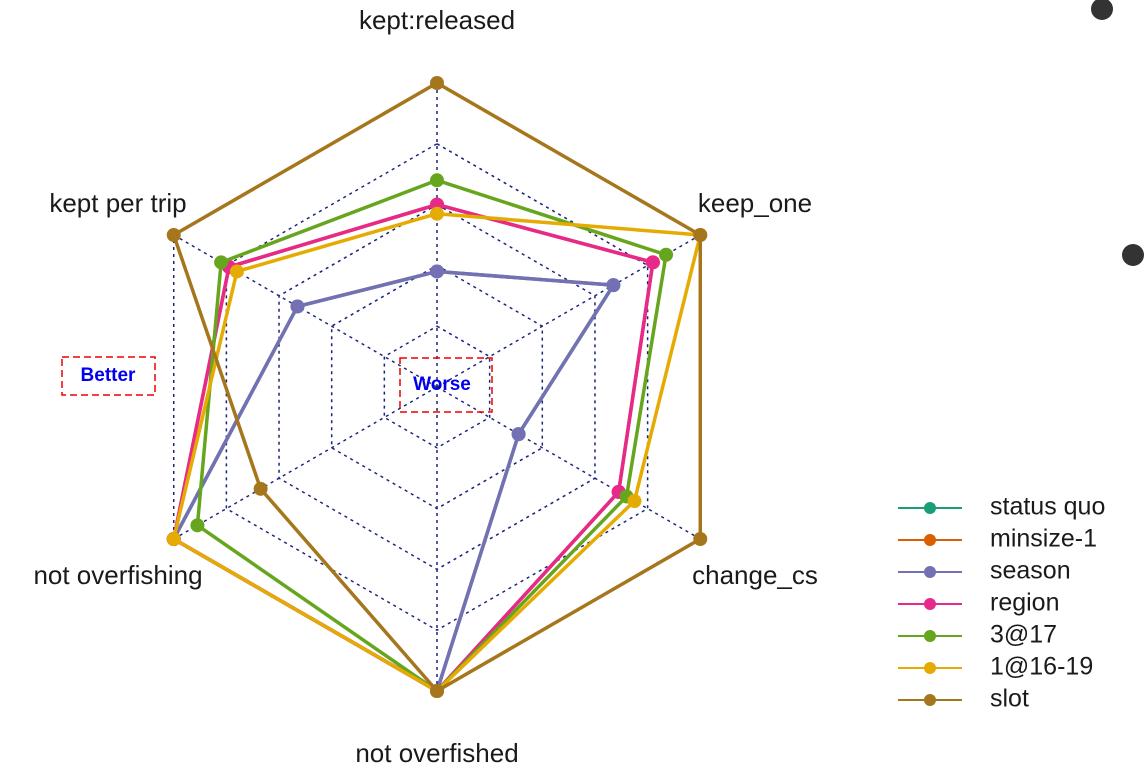  What do you see at coordinates (436, 753) in the screenshot?
I see `axis-label: not overfished` at bounding box center [436, 753].